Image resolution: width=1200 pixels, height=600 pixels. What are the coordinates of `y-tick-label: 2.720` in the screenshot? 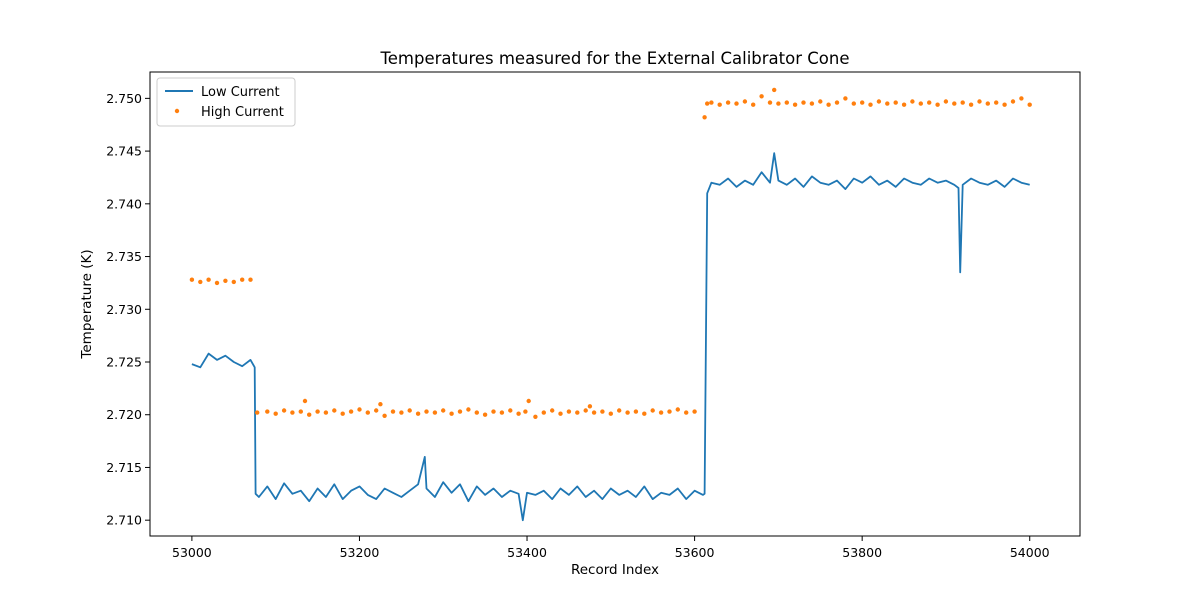 It's located at (124, 414).